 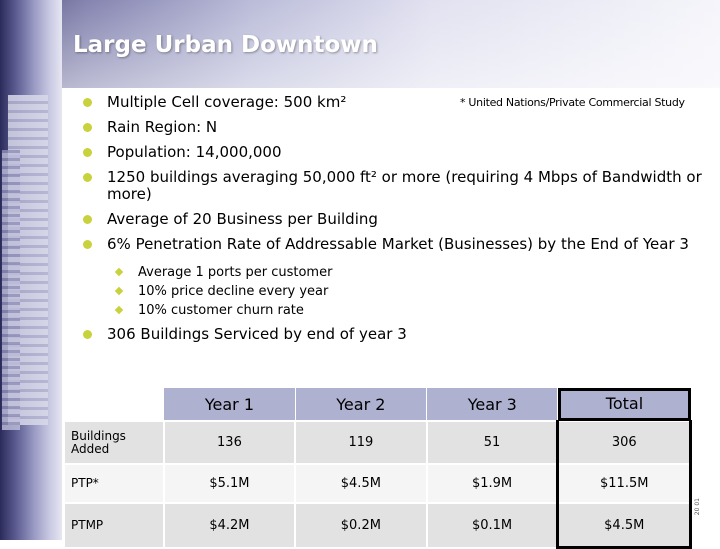 What do you see at coordinates (221, 310) in the screenshot?
I see `sub-bullet-text: 10% customer churn rate` at bounding box center [221, 310].